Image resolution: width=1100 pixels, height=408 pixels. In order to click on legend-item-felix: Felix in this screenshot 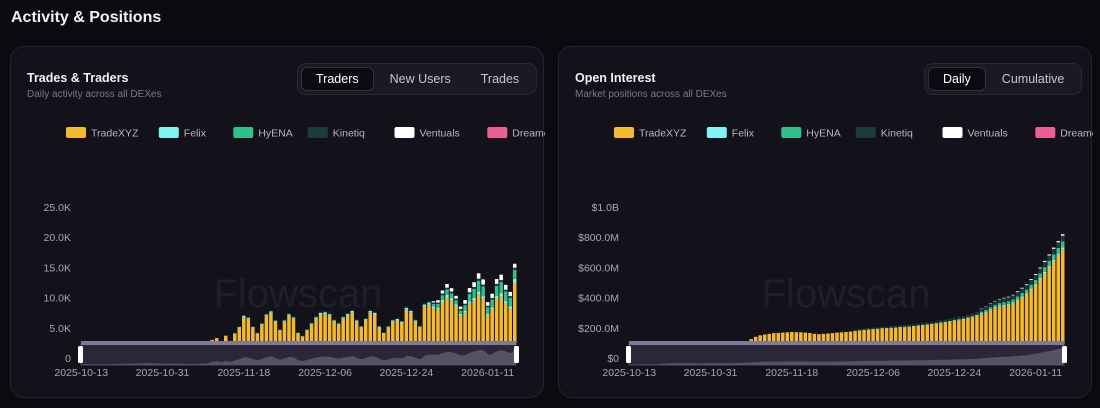, I will do `click(182, 133)`.